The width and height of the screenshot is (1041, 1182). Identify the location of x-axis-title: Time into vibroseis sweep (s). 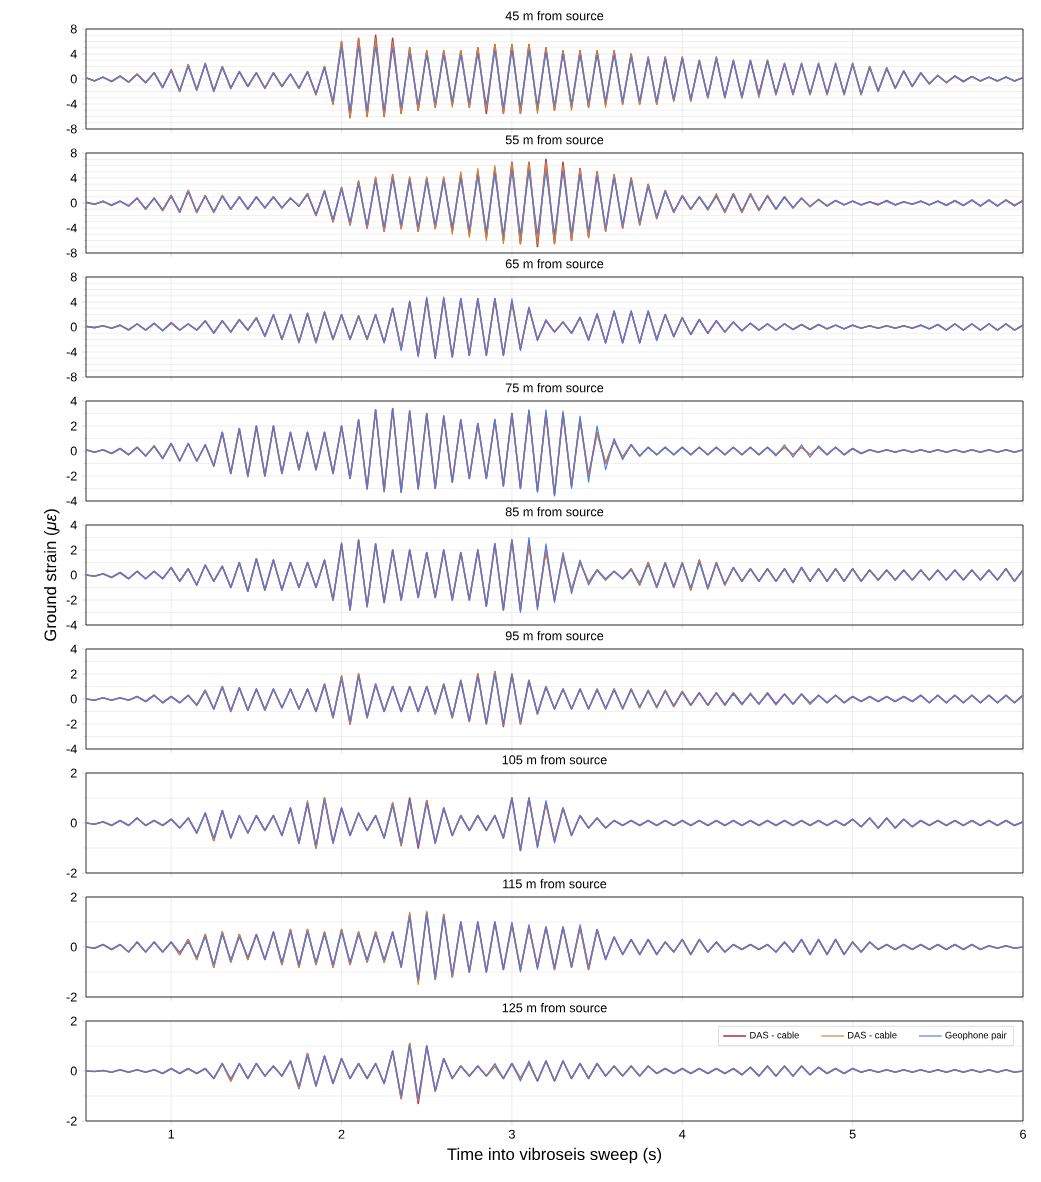
(554, 1155).